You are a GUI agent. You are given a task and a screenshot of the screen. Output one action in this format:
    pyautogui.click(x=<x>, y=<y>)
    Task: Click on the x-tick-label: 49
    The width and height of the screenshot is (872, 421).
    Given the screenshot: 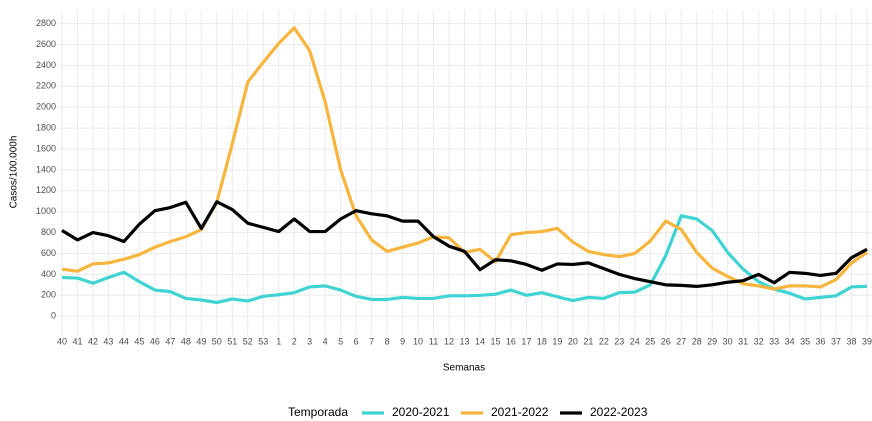 What is the action you would take?
    pyautogui.click(x=201, y=341)
    